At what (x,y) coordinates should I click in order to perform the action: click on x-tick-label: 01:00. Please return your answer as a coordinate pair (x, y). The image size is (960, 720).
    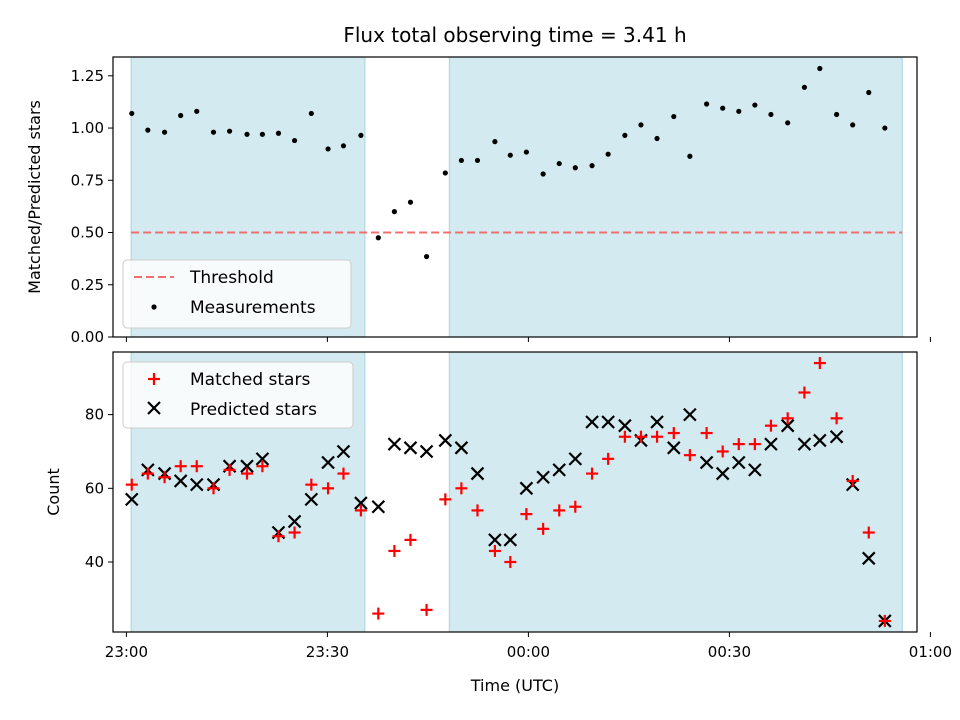
    Looking at the image, I should click on (930, 652).